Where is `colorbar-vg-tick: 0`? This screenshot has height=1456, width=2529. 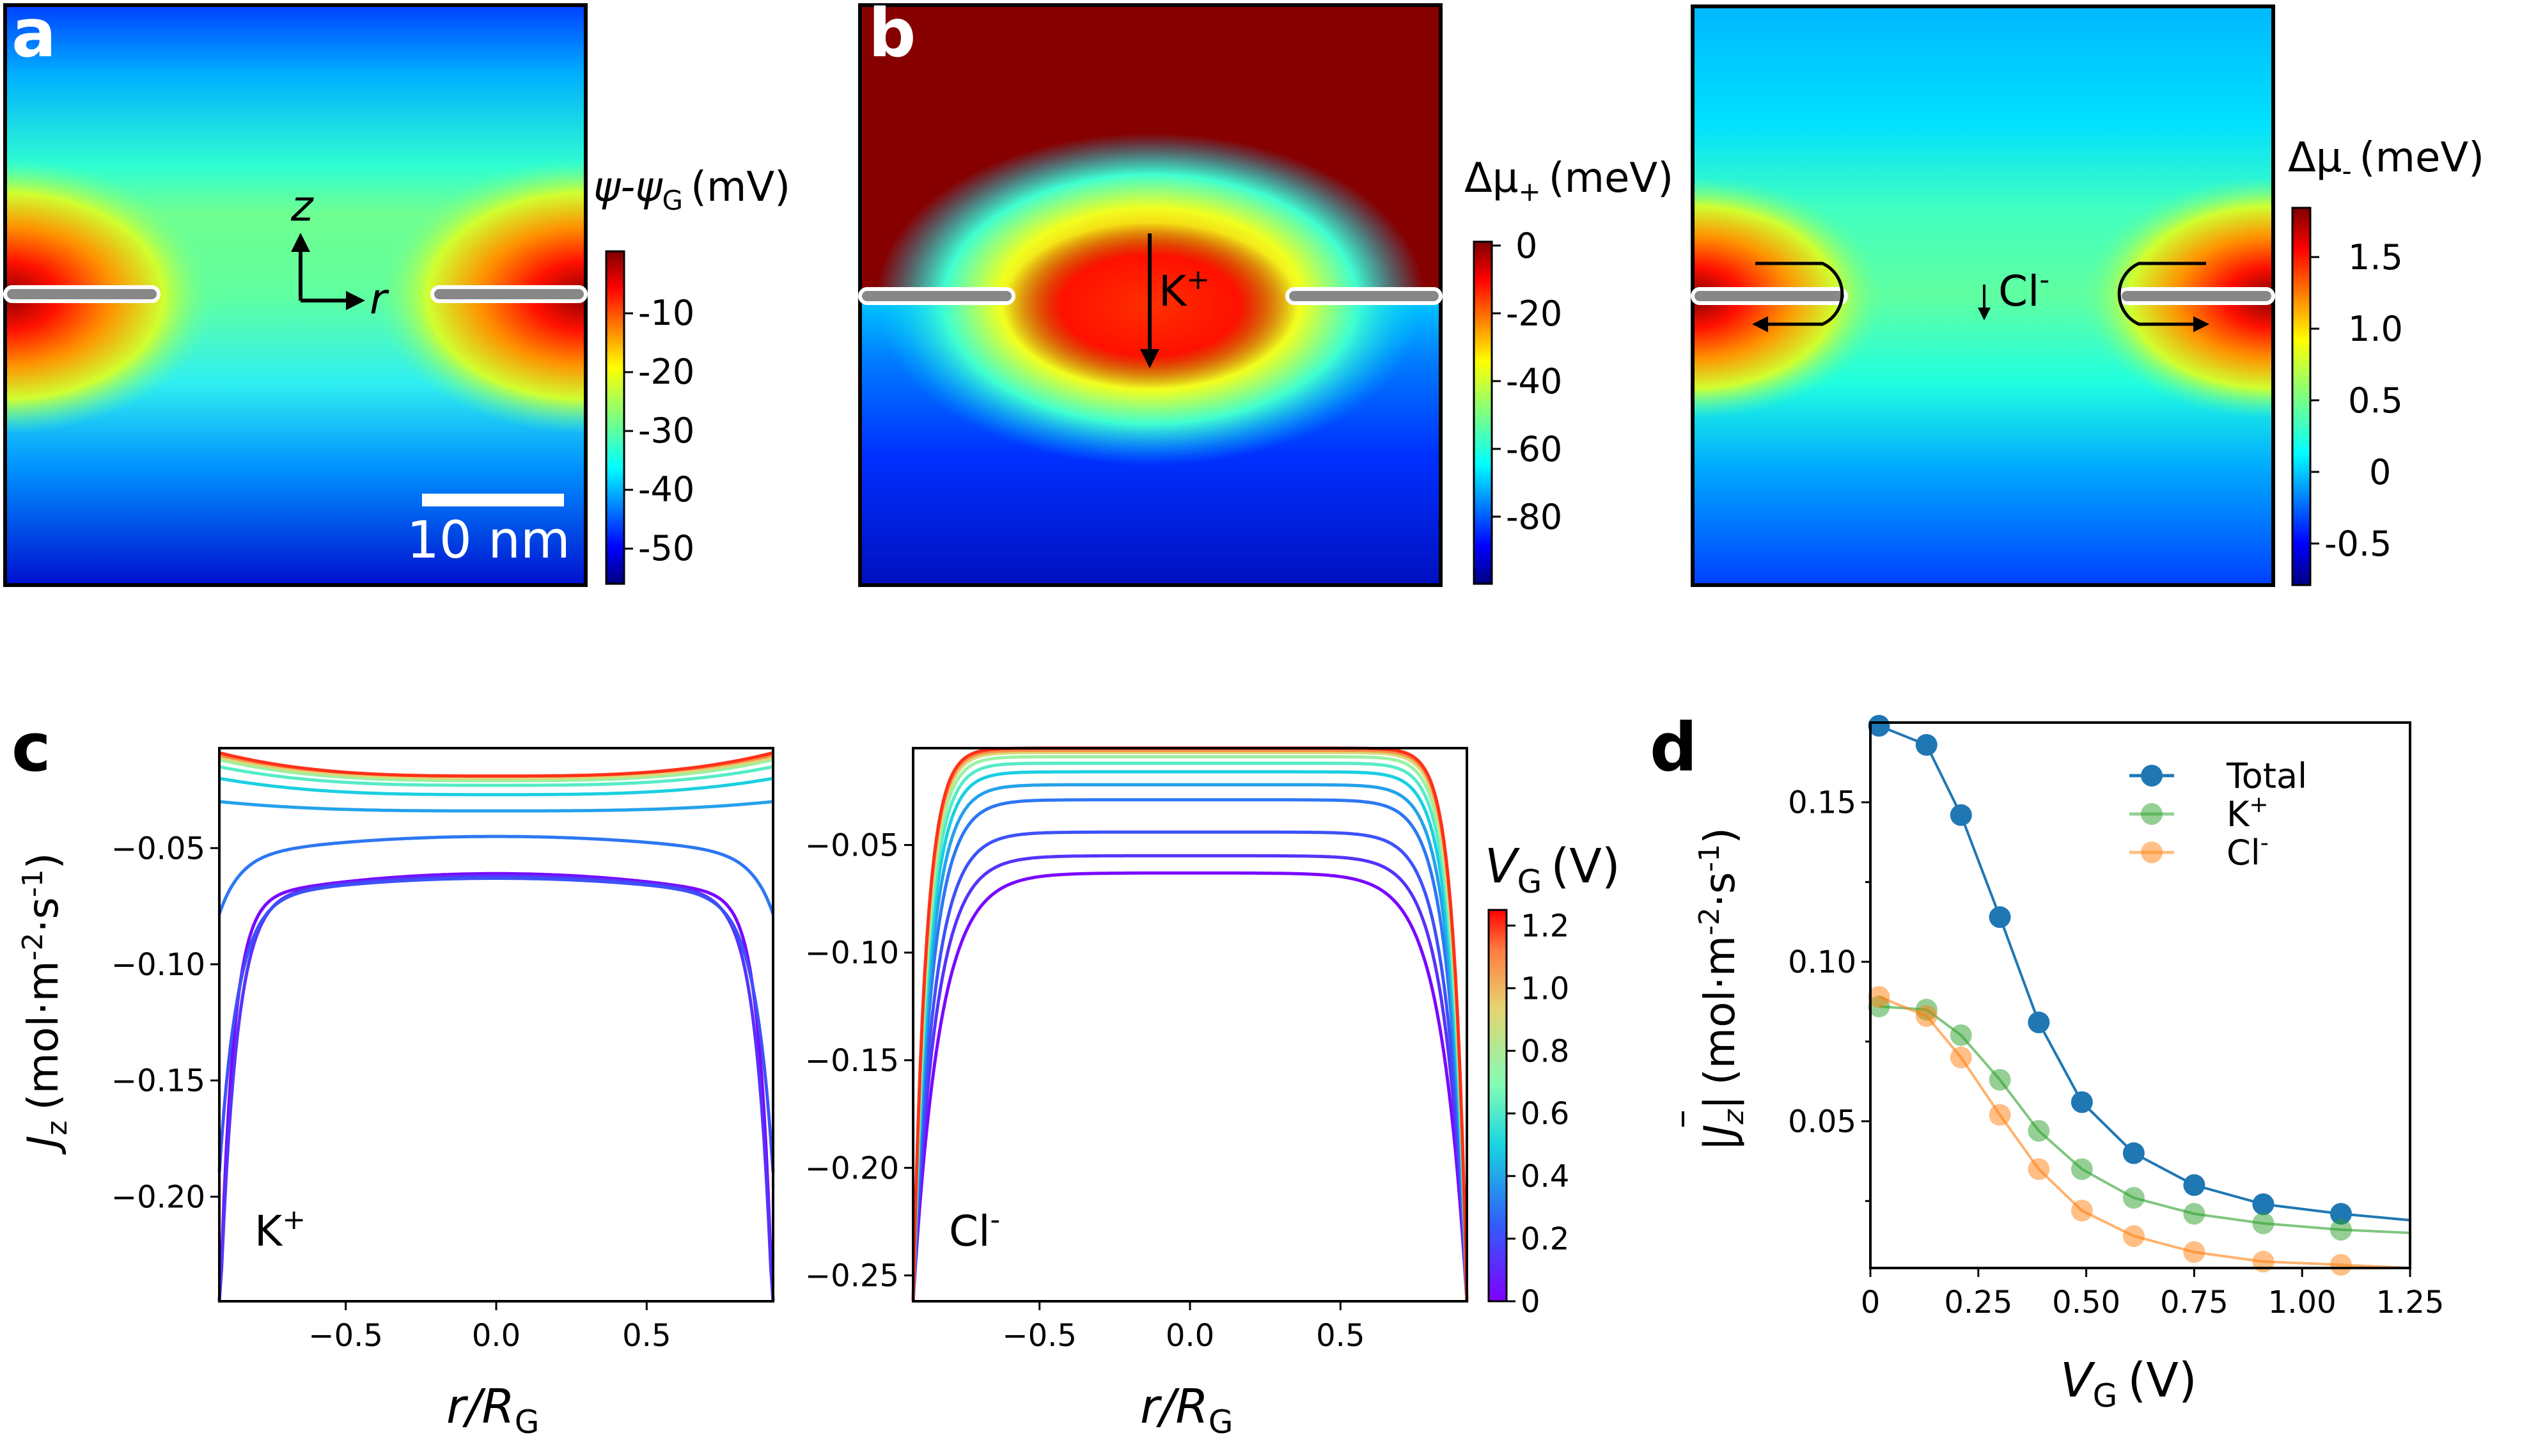
colorbar-vg-tick: 0 is located at coordinates (1530, 1302).